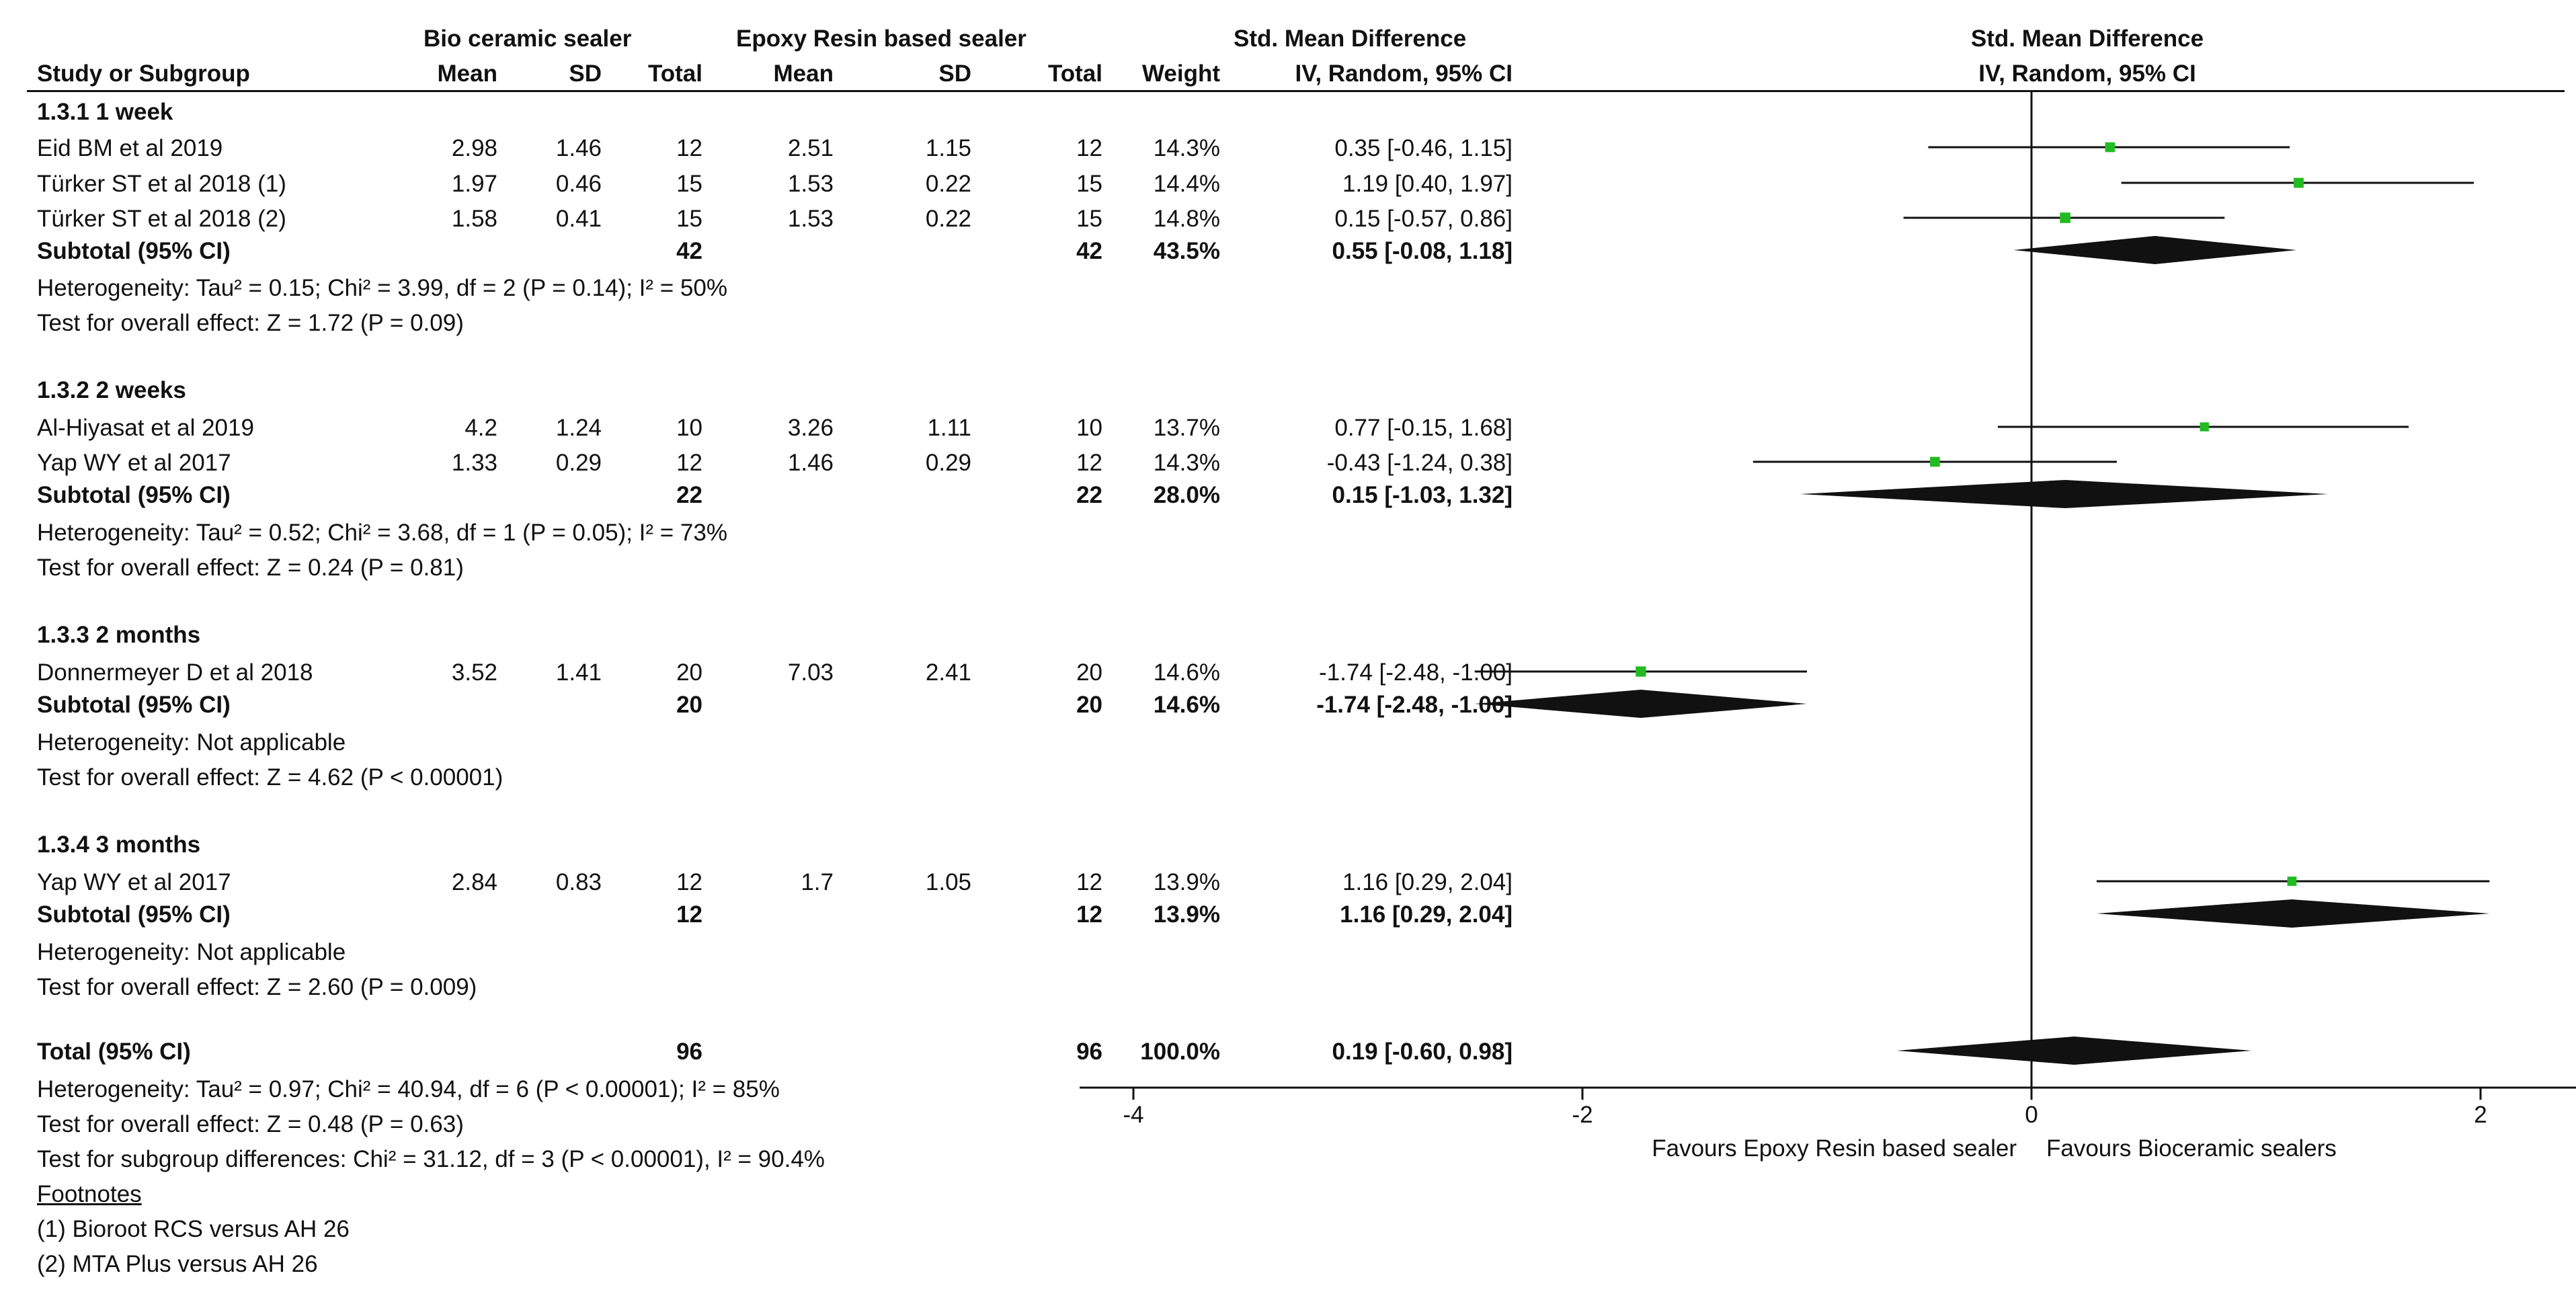 This screenshot has width=2576, height=1296. I want to click on total-weight: 100.0%, so click(1180, 1052).